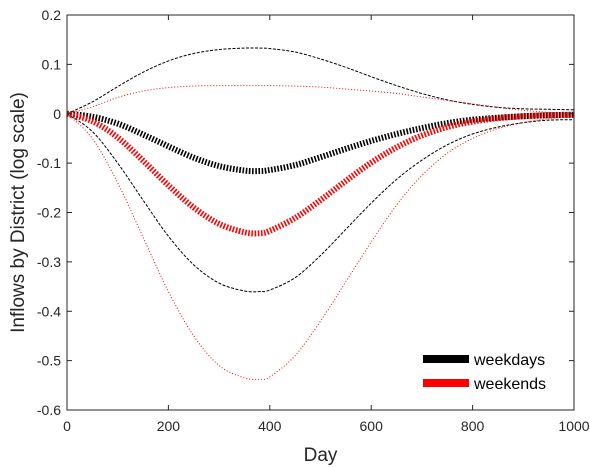  What do you see at coordinates (169, 426) in the screenshot?
I see `x-tick-label: 200` at bounding box center [169, 426].